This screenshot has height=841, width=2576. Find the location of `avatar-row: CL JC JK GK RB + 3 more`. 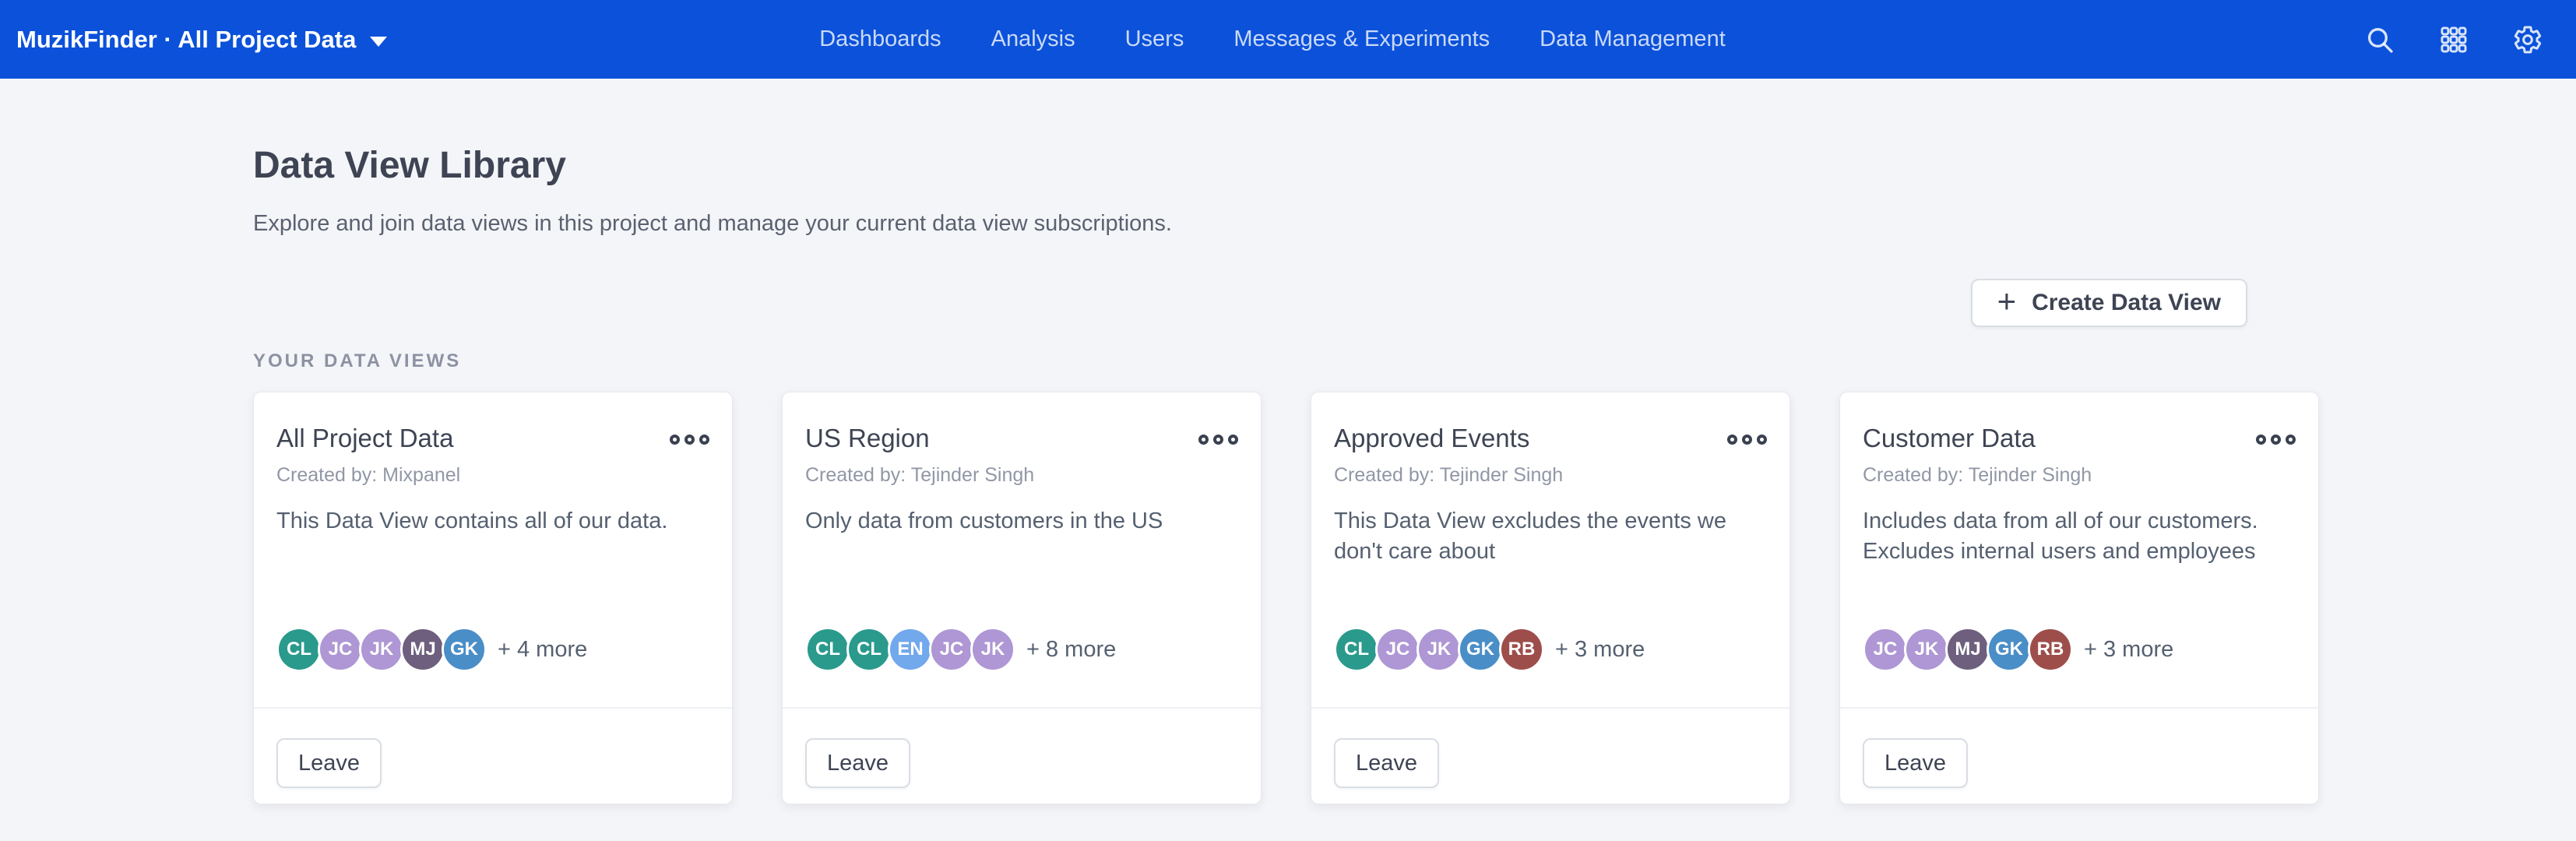

avatar-row: CL JC JK GK RB + 3 more is located at coordinates (1489, 649).